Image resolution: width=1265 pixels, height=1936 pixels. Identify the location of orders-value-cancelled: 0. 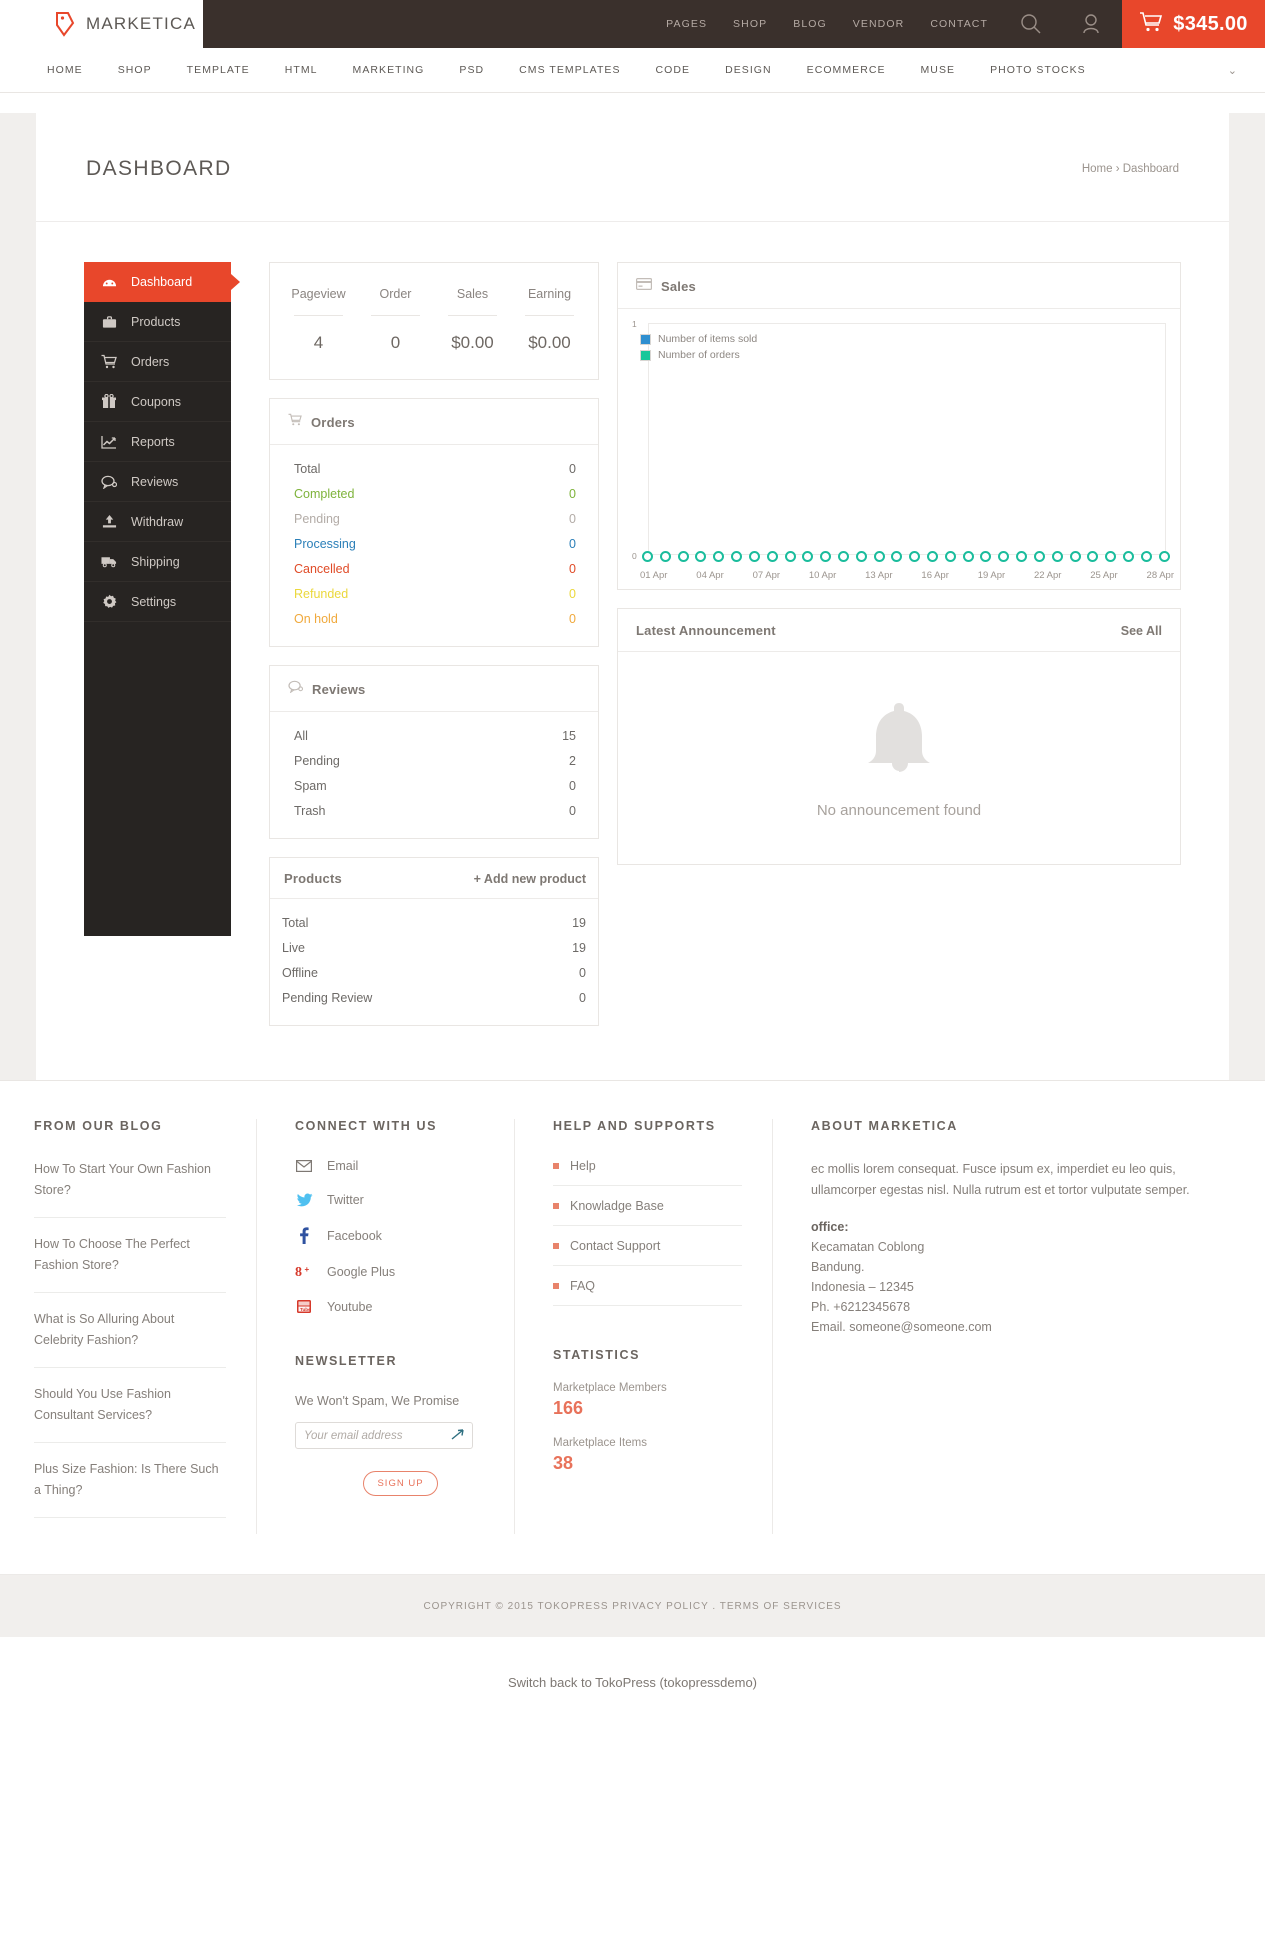
(572, 569).